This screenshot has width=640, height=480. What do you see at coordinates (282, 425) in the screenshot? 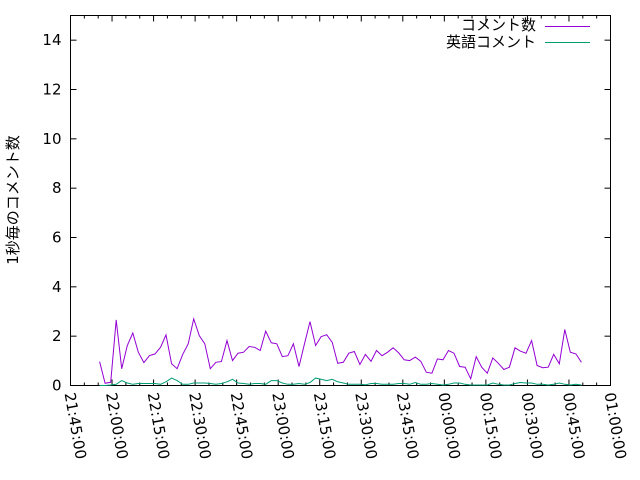
I see `x-tick-label: 23:00:00` at bounding box center [282, 425].